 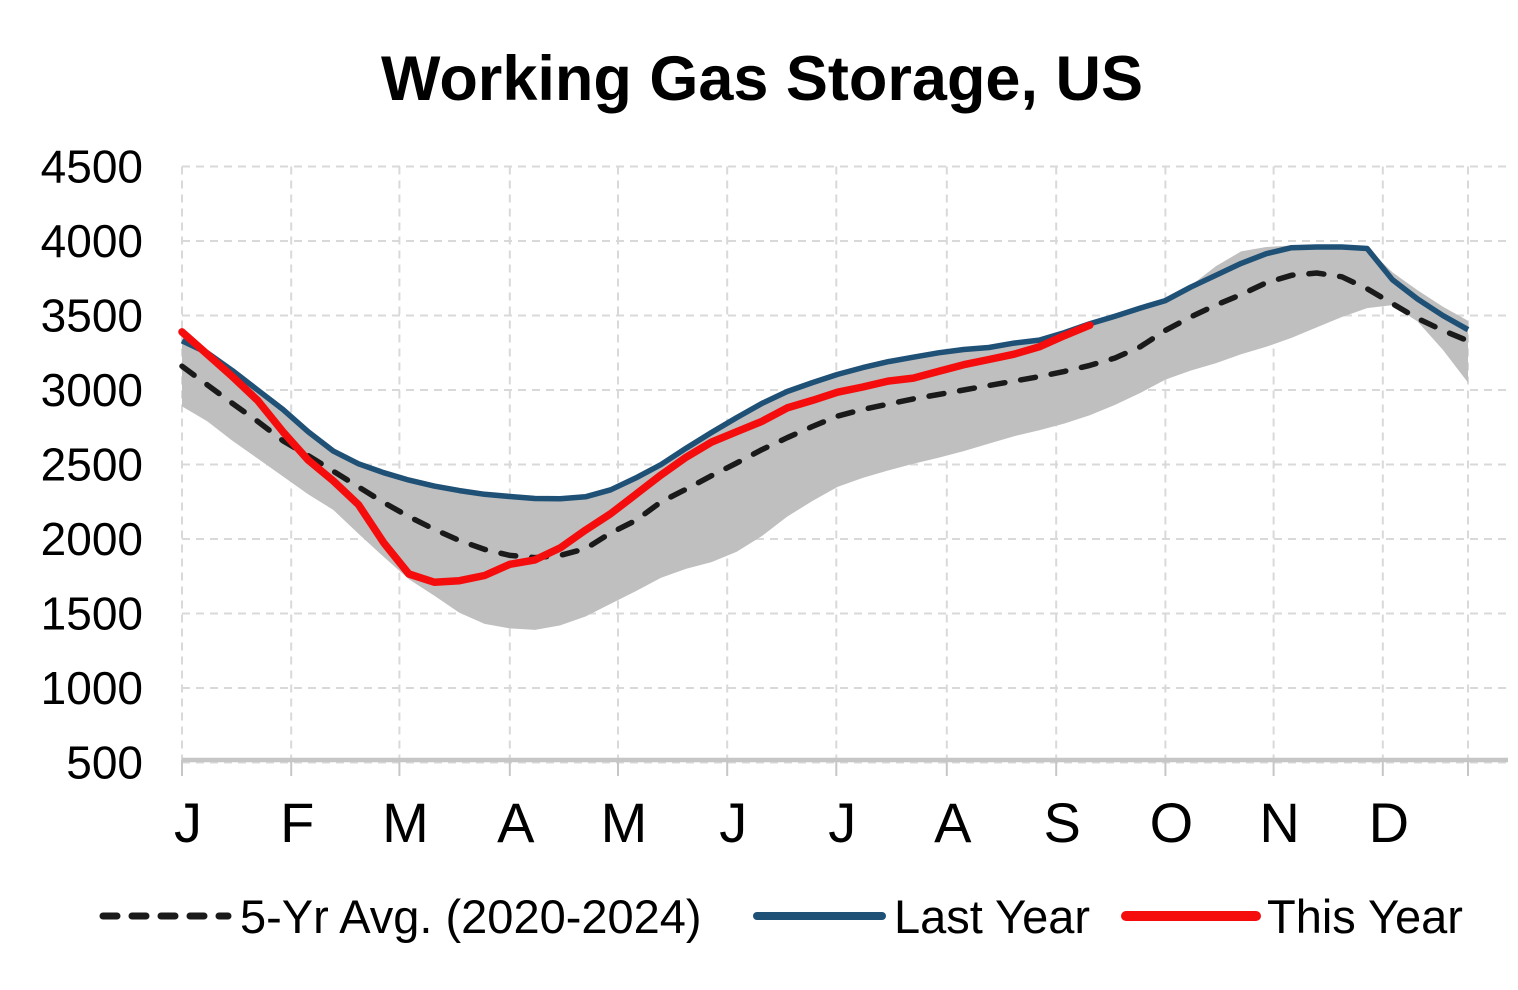 What do you see at coordinates (92, 539) in the screenshot?
I see `y-tick-label: 2000` at bounding box center [92, 539].